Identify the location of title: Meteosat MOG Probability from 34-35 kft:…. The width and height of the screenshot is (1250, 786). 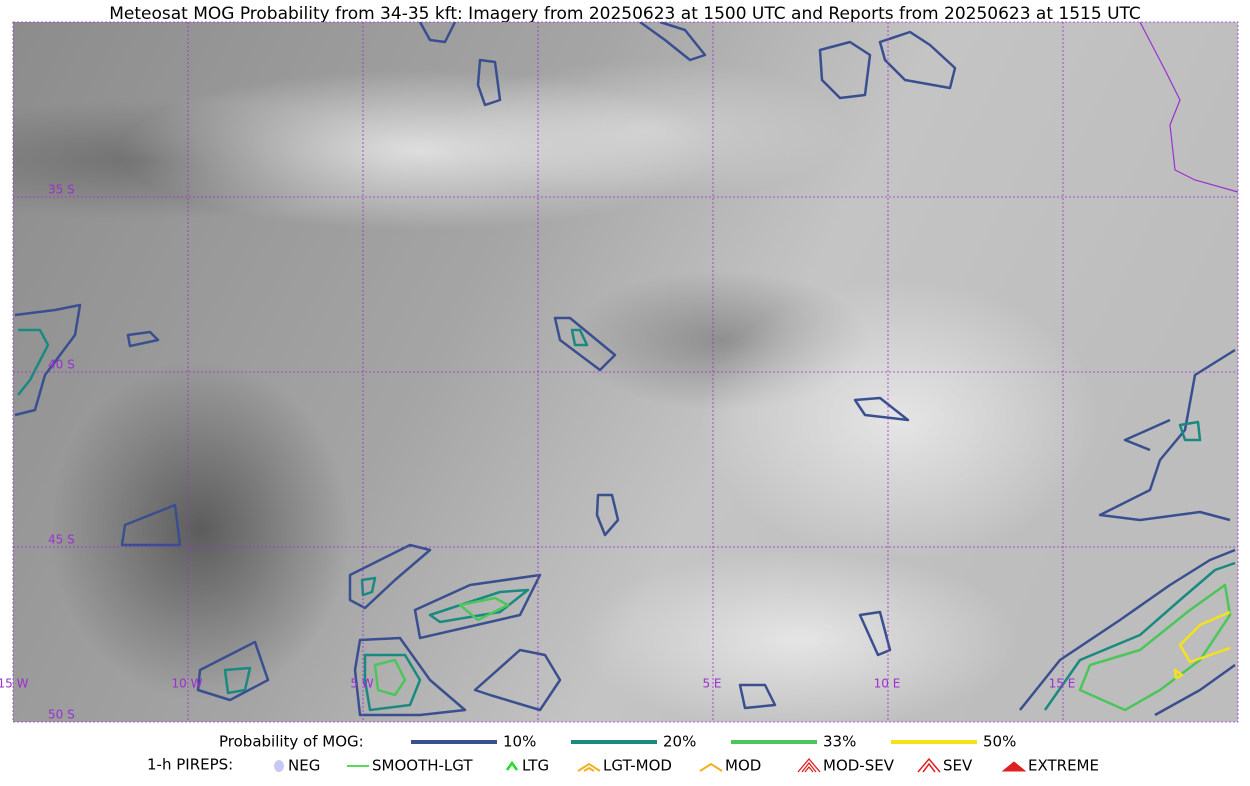
(625, 14).